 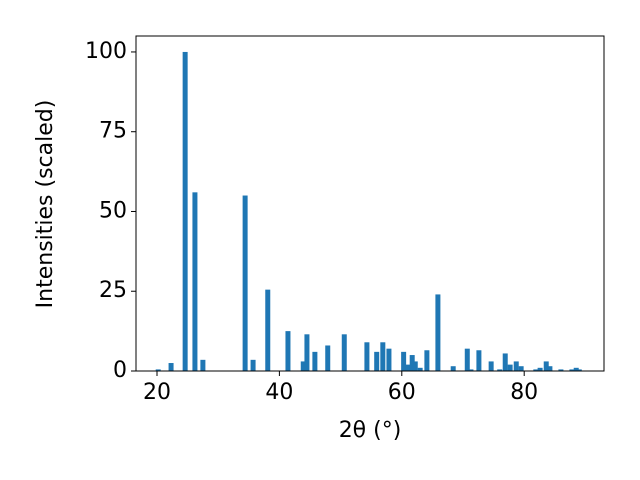 What do you see at coordinates (106, 51) in the screenshot?
I see `y-tick-label: 100` at bounding box center [106, 51].